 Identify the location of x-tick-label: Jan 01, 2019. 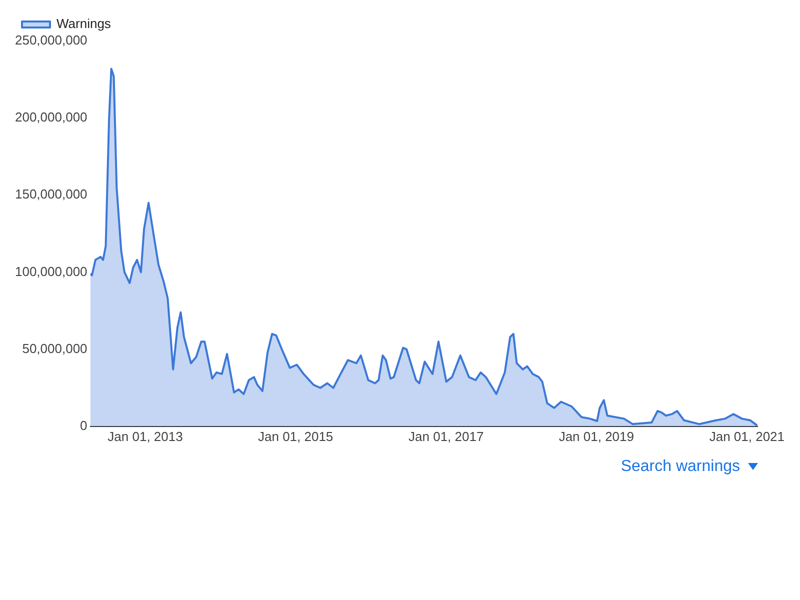
(596, 436).